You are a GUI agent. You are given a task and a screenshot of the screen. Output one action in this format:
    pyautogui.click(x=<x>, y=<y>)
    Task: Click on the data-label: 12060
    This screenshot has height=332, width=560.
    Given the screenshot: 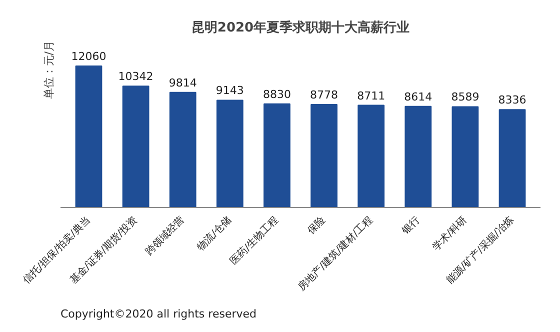 What is the action you would take?
    pyautogui.click(x=88, y=56)
    